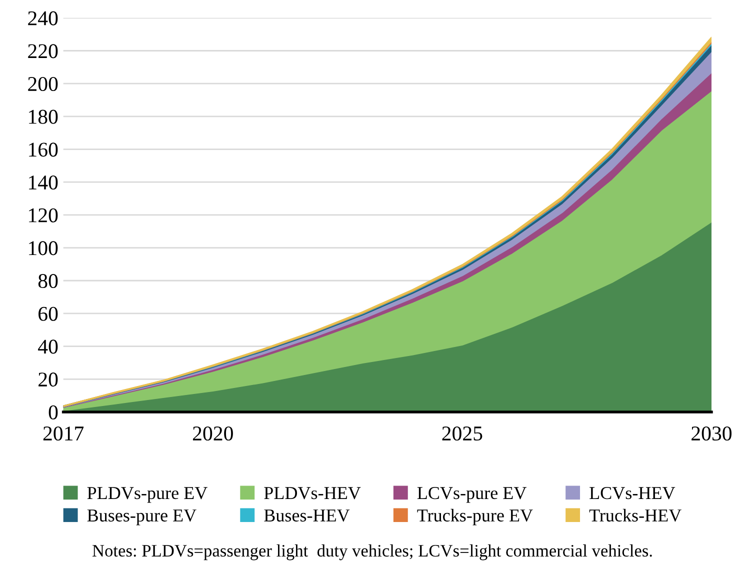  I want to click on y-tick-label: 160, so click(43, 149).